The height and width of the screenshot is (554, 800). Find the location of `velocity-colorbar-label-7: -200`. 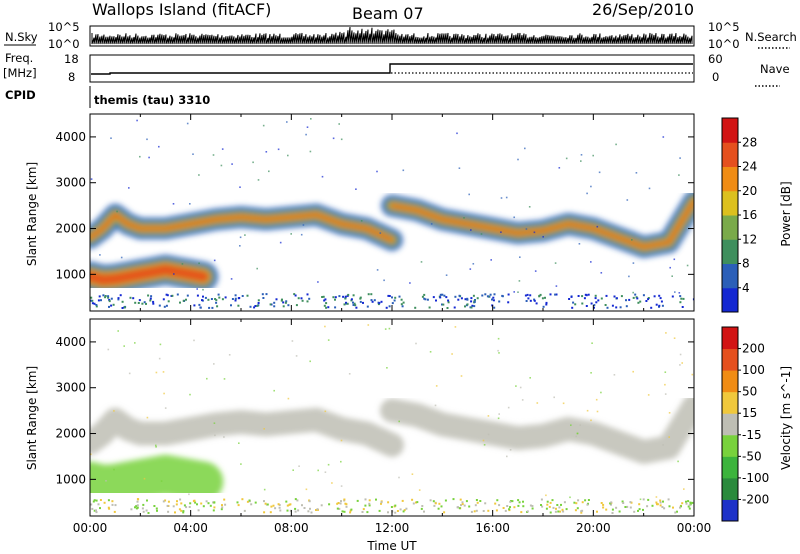

velocity-colorbar-label-7: -200 is located at coordinates (755, 499).